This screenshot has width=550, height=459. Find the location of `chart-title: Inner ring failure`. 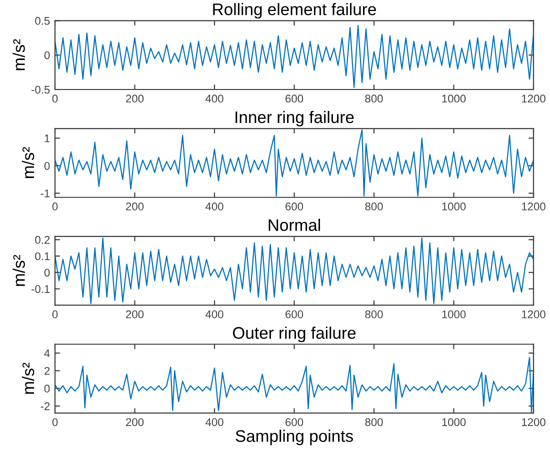

chart-title: Inner ring failure is located at coordinates (295, 118).